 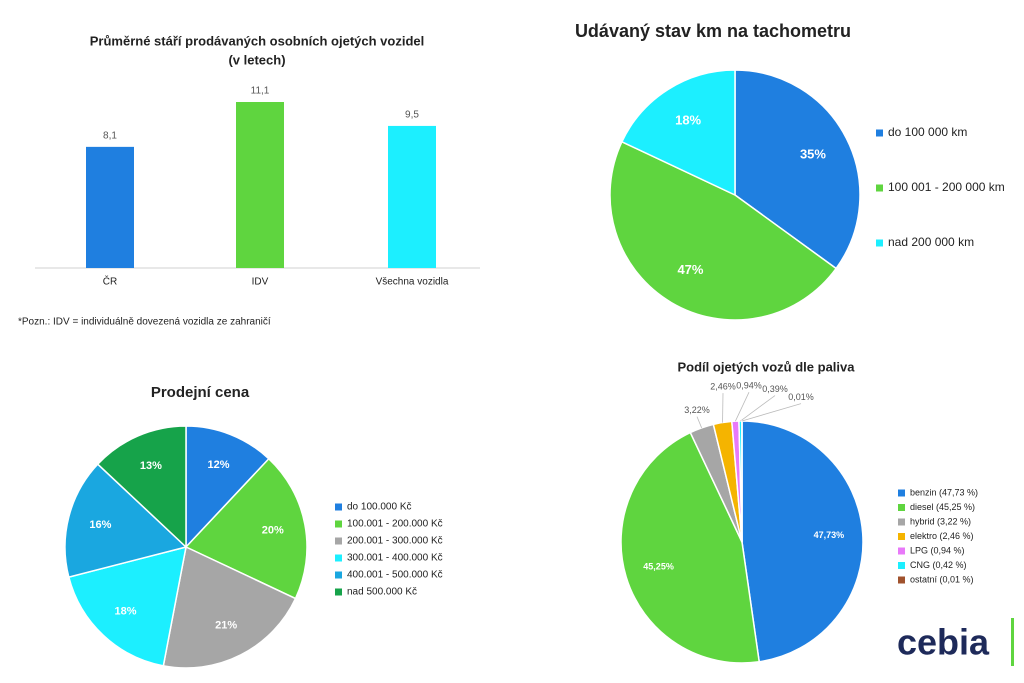 What do you see at coordinates (931, 242) in the screenshot?
I see `legend-label: nad 200 000 km` at bounding box center [931, 242].